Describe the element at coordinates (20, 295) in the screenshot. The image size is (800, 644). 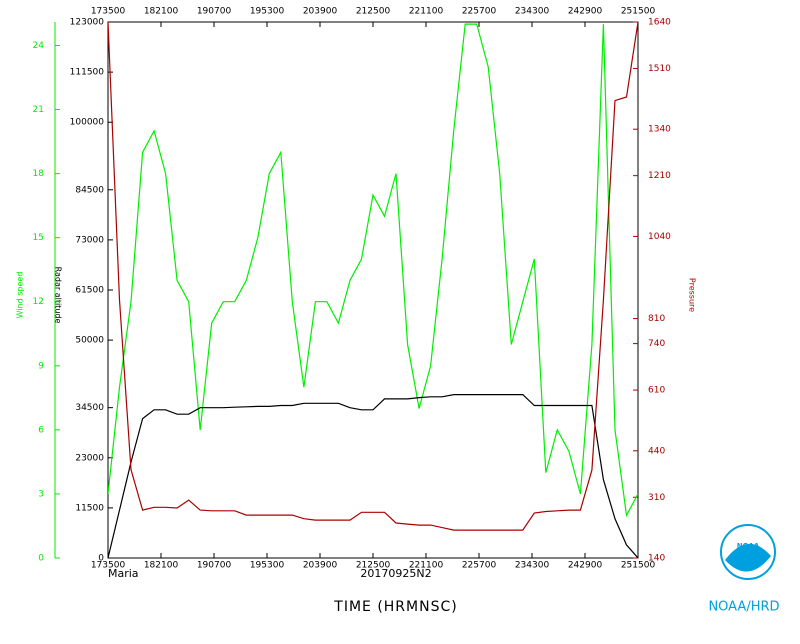
I see `y-axis-title: Wind speed` at that location.